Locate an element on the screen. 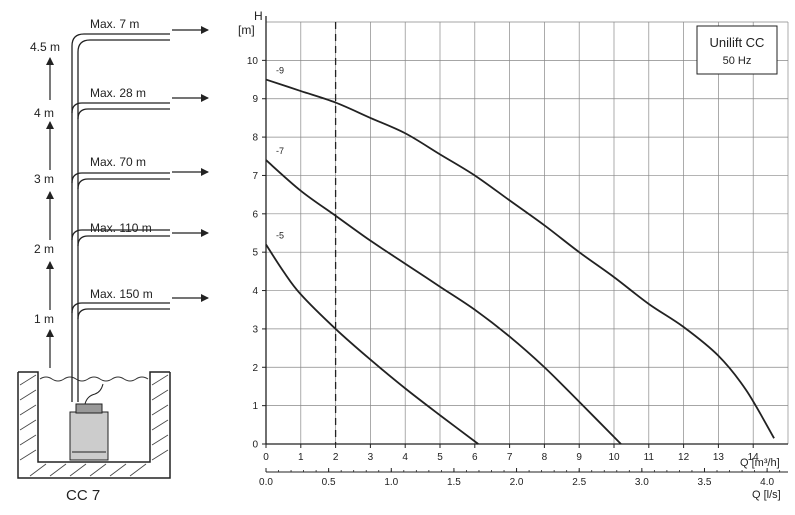  max-length-label: Max. 7 m is located at coordinates (114, 24).